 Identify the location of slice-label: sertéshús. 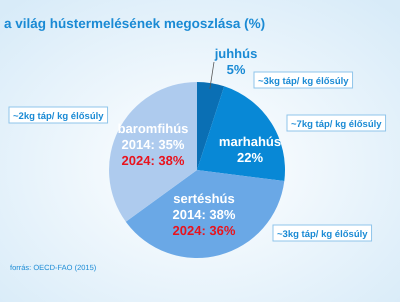
(204, 198).